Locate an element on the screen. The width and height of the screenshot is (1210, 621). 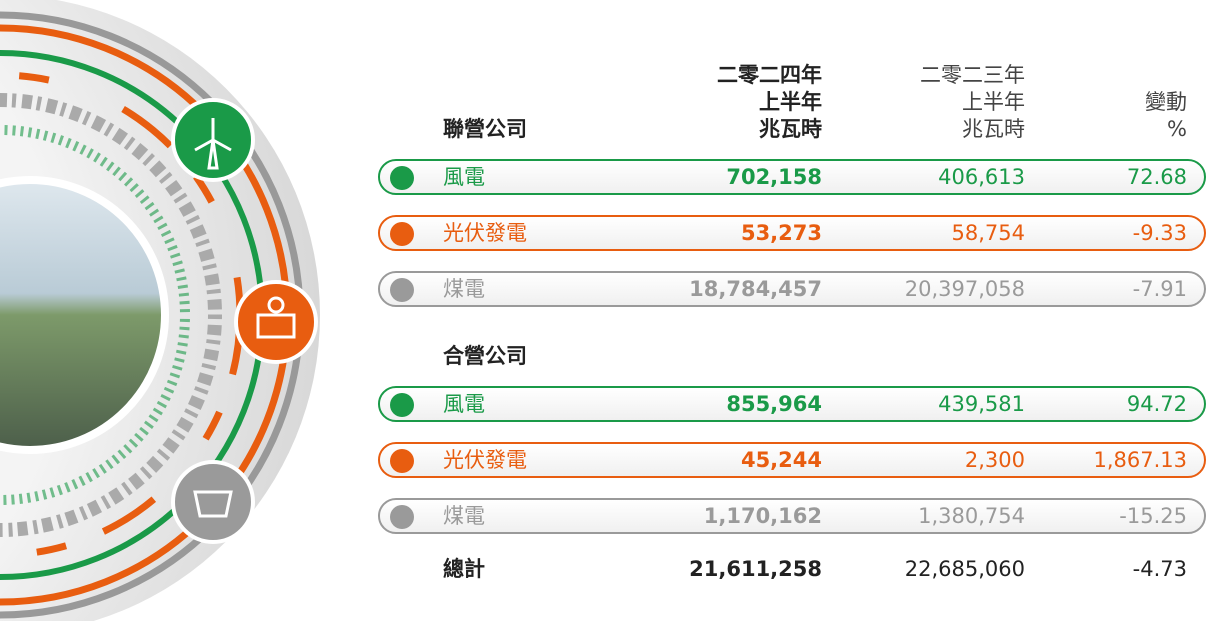
row-value: -15.25 is located at coordinates (1153, 516).